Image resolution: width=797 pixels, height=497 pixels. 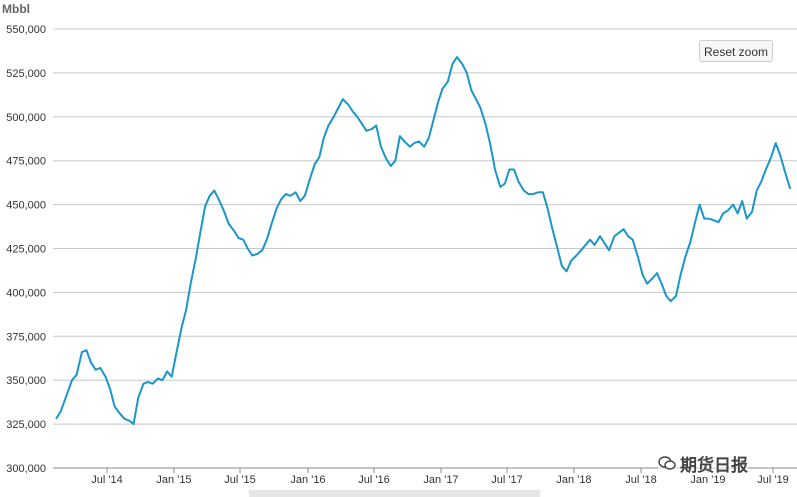 What do you see at coordinates (26, 337) in the screenshot?
I see `y-tick-label: 375,000` at bounding box center [26, 337].